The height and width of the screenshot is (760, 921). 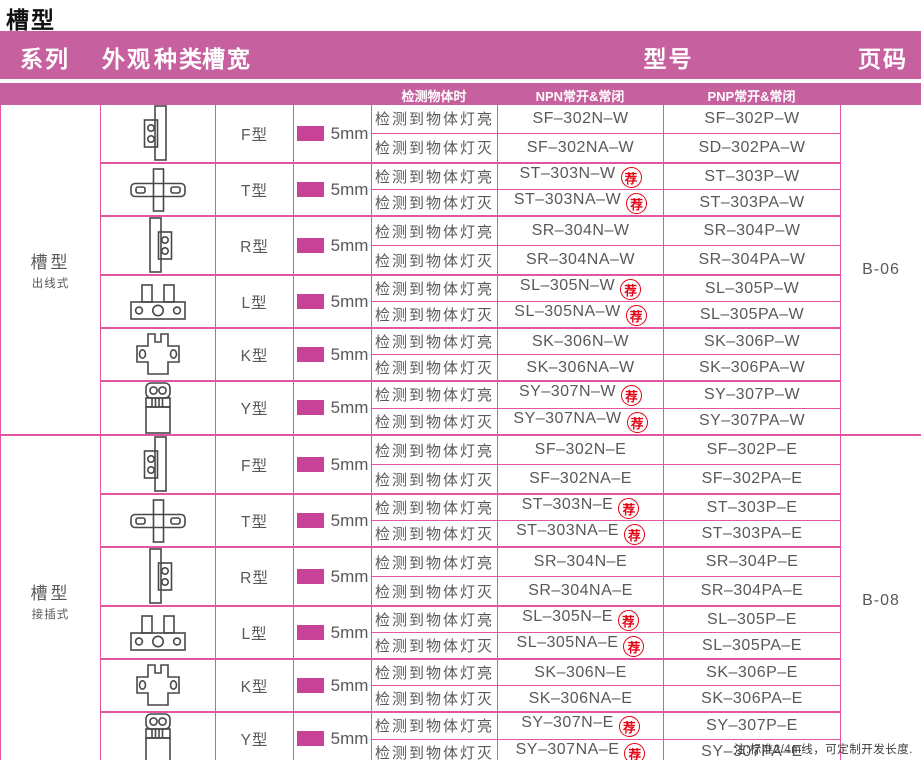 I want to click on header-model: 型号, so click(x=668, y=59).